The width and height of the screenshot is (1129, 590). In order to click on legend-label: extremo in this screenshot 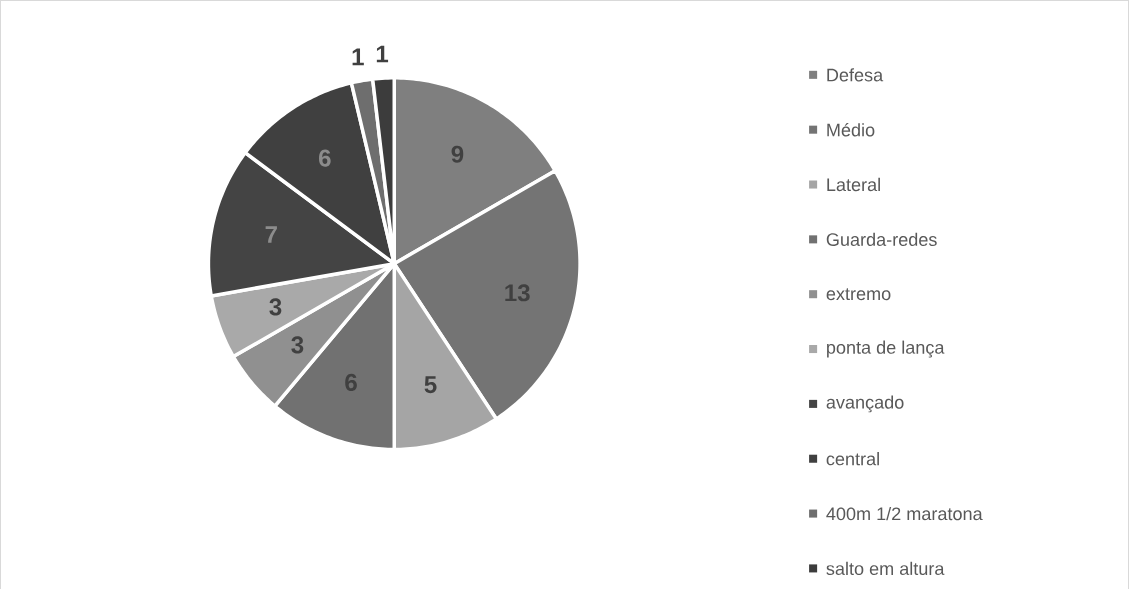, I will do `click(858, 294)`.